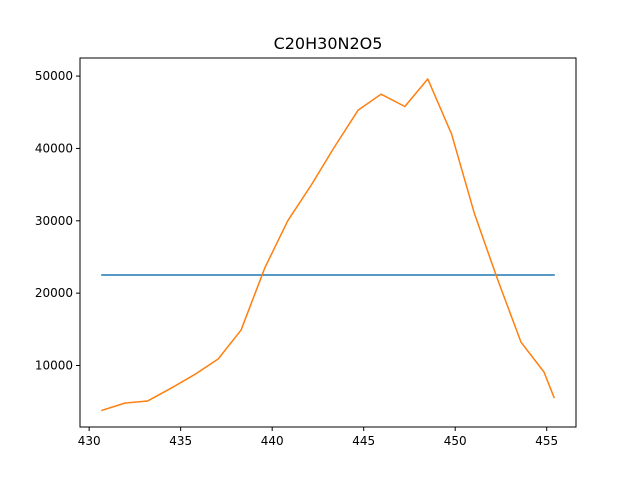 The image size is (640, 484). I want to click on x-tick-label: 440, so click(272, 441).